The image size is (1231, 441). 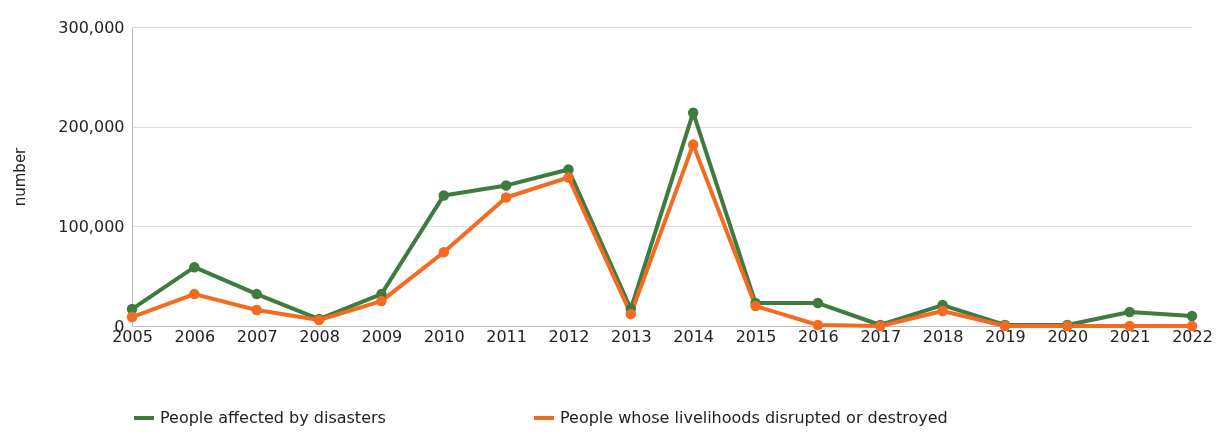 I want to click on x-tick-label: 2014, so click(x=694, y=336).